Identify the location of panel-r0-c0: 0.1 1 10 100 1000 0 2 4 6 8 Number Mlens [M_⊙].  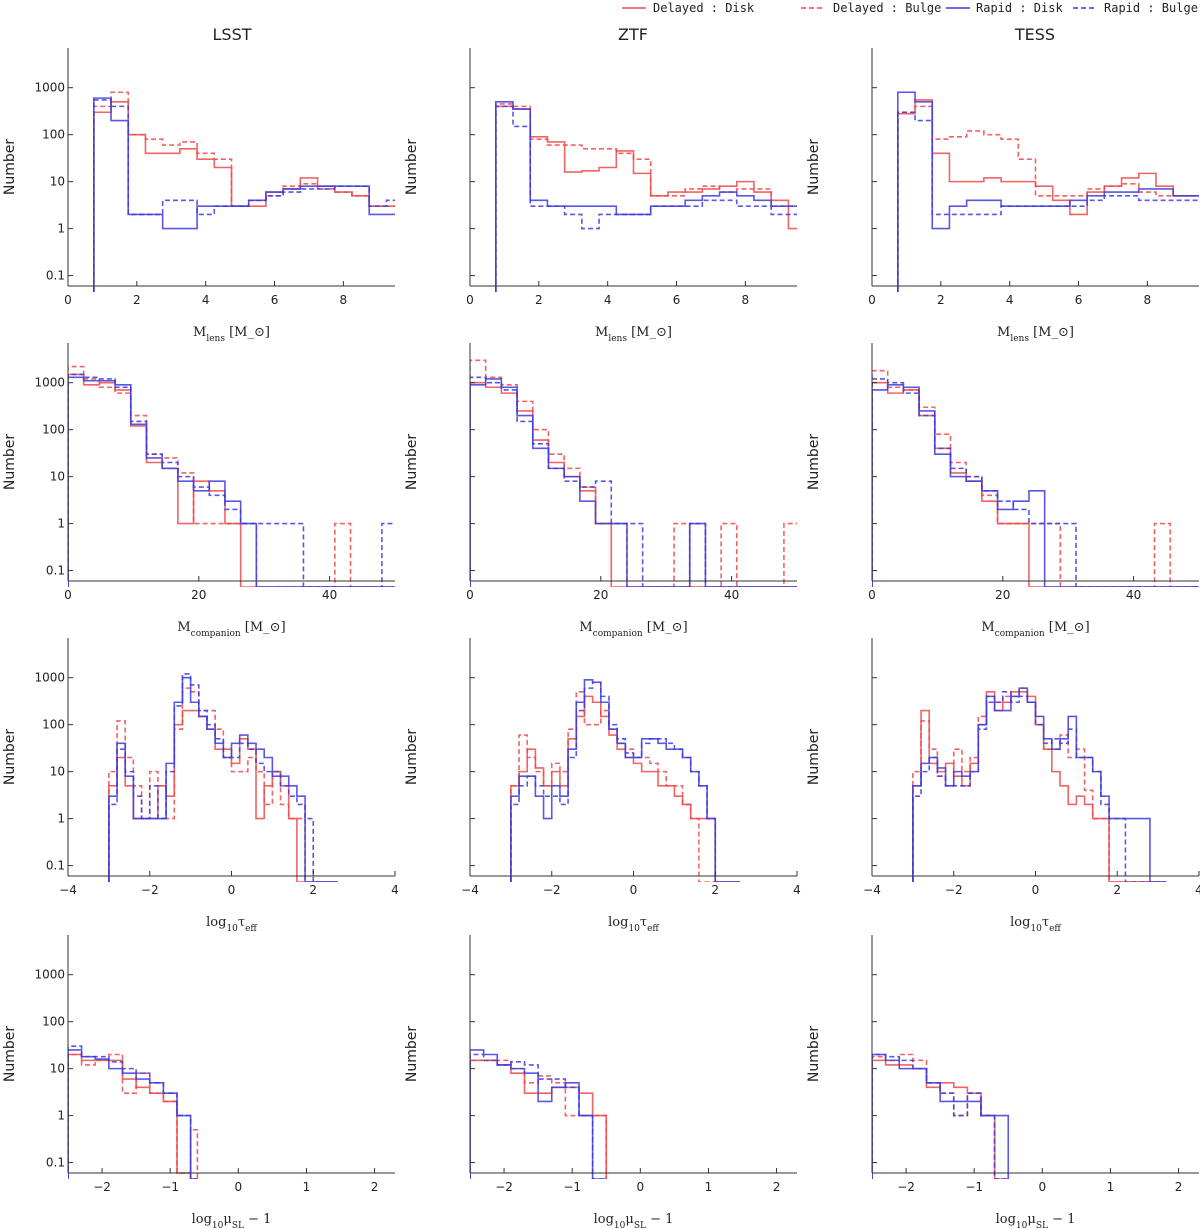
(198, 196).